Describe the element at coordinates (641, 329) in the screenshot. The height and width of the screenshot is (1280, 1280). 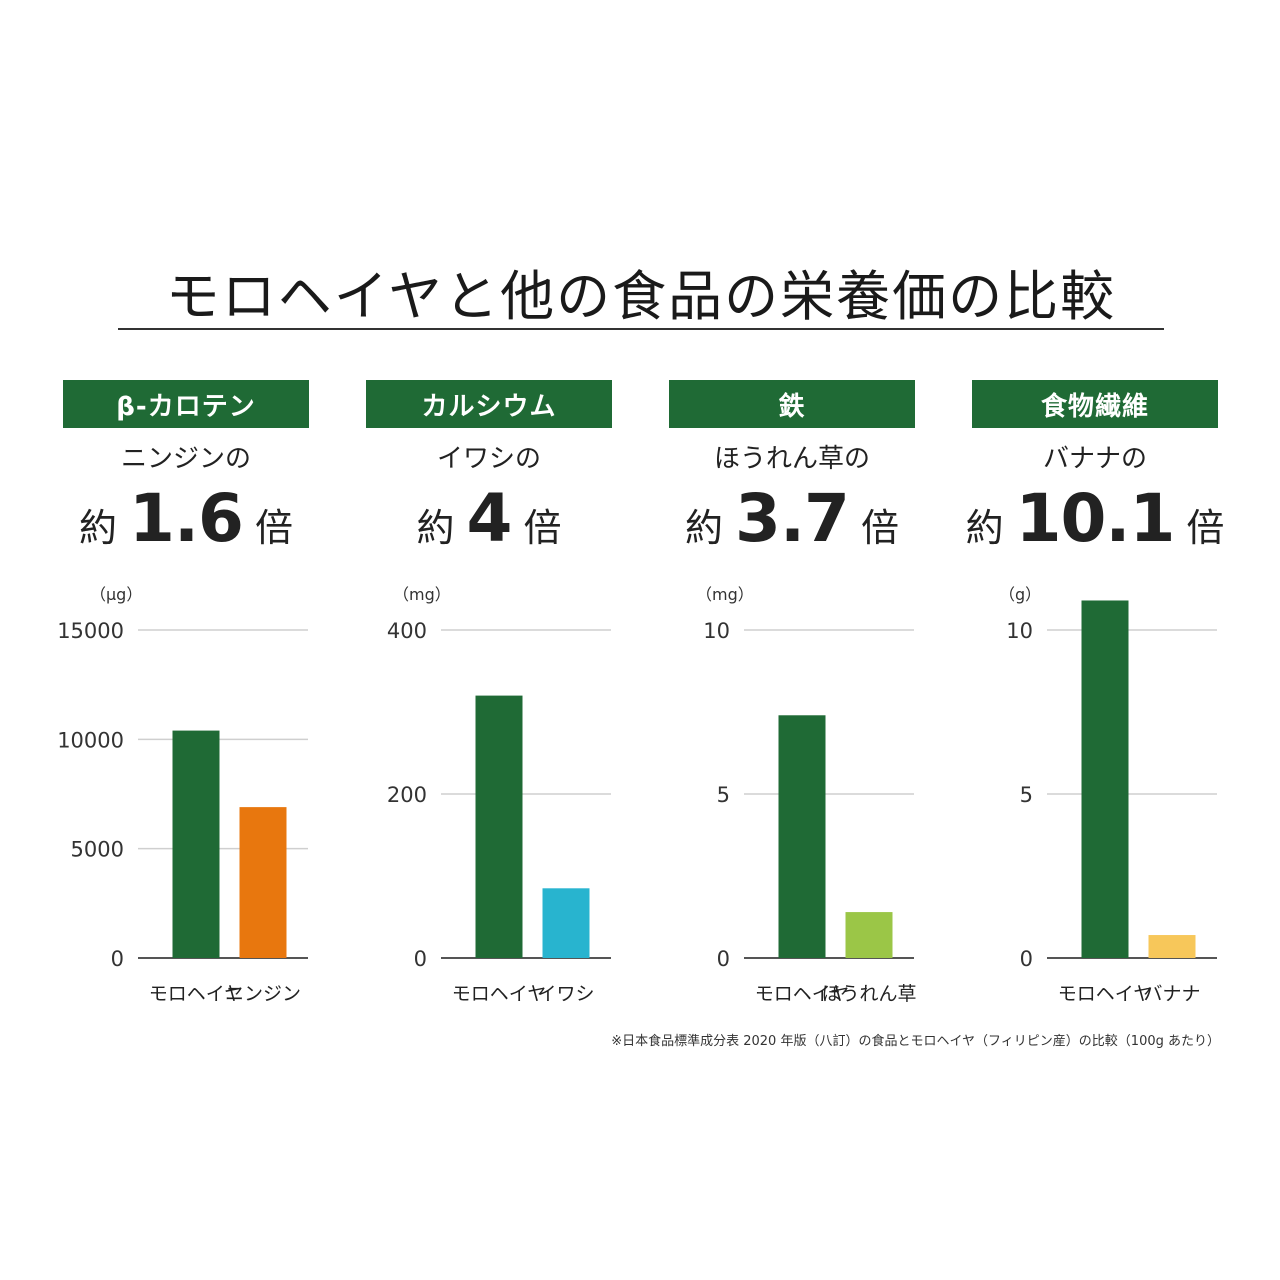
I see `title-underline` at that location.